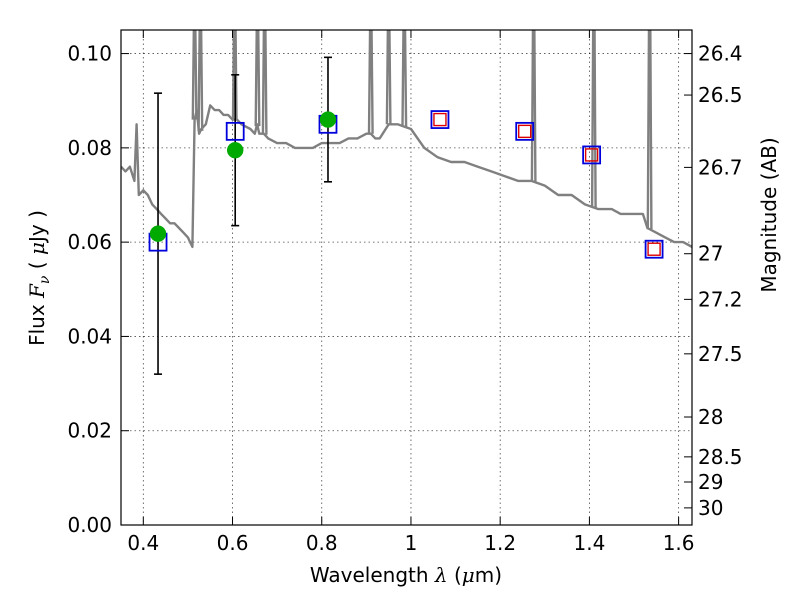 This screenshot has width=800, height=600. What do you see at coordinates (589, 543) in the screenshot?
I see `x-tick-label: 1.4` at bounding box center [589, 543].